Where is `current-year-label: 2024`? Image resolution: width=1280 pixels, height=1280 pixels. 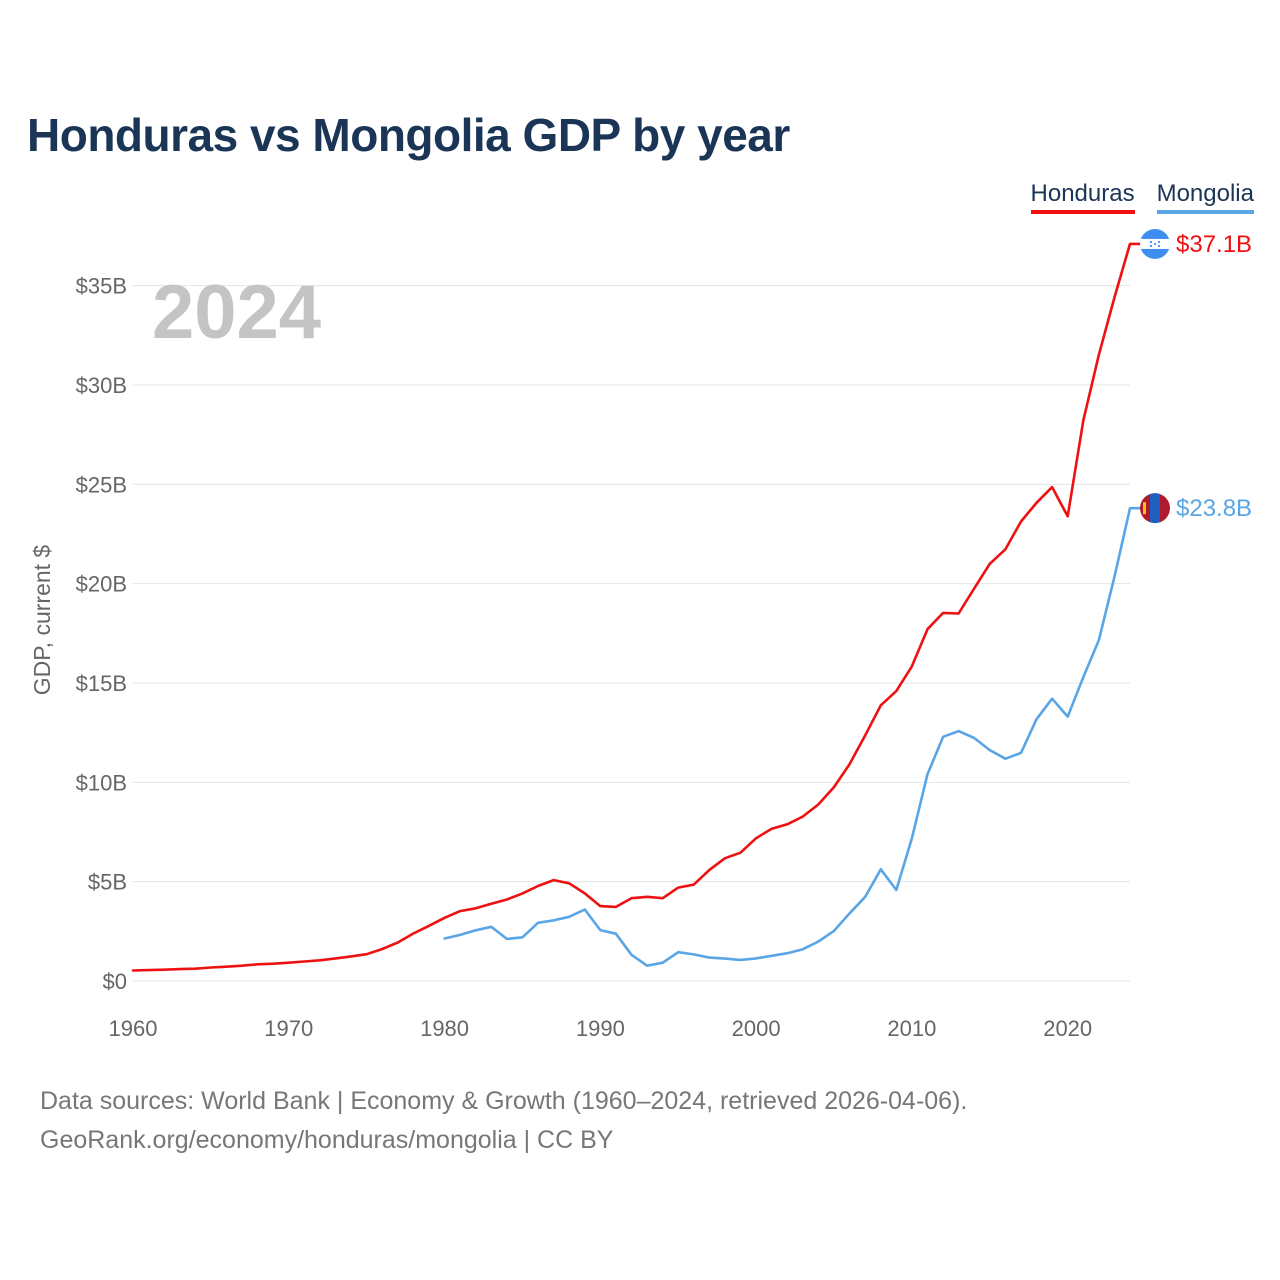
current-year-label: 2024 is located at coordinates (236, 312).